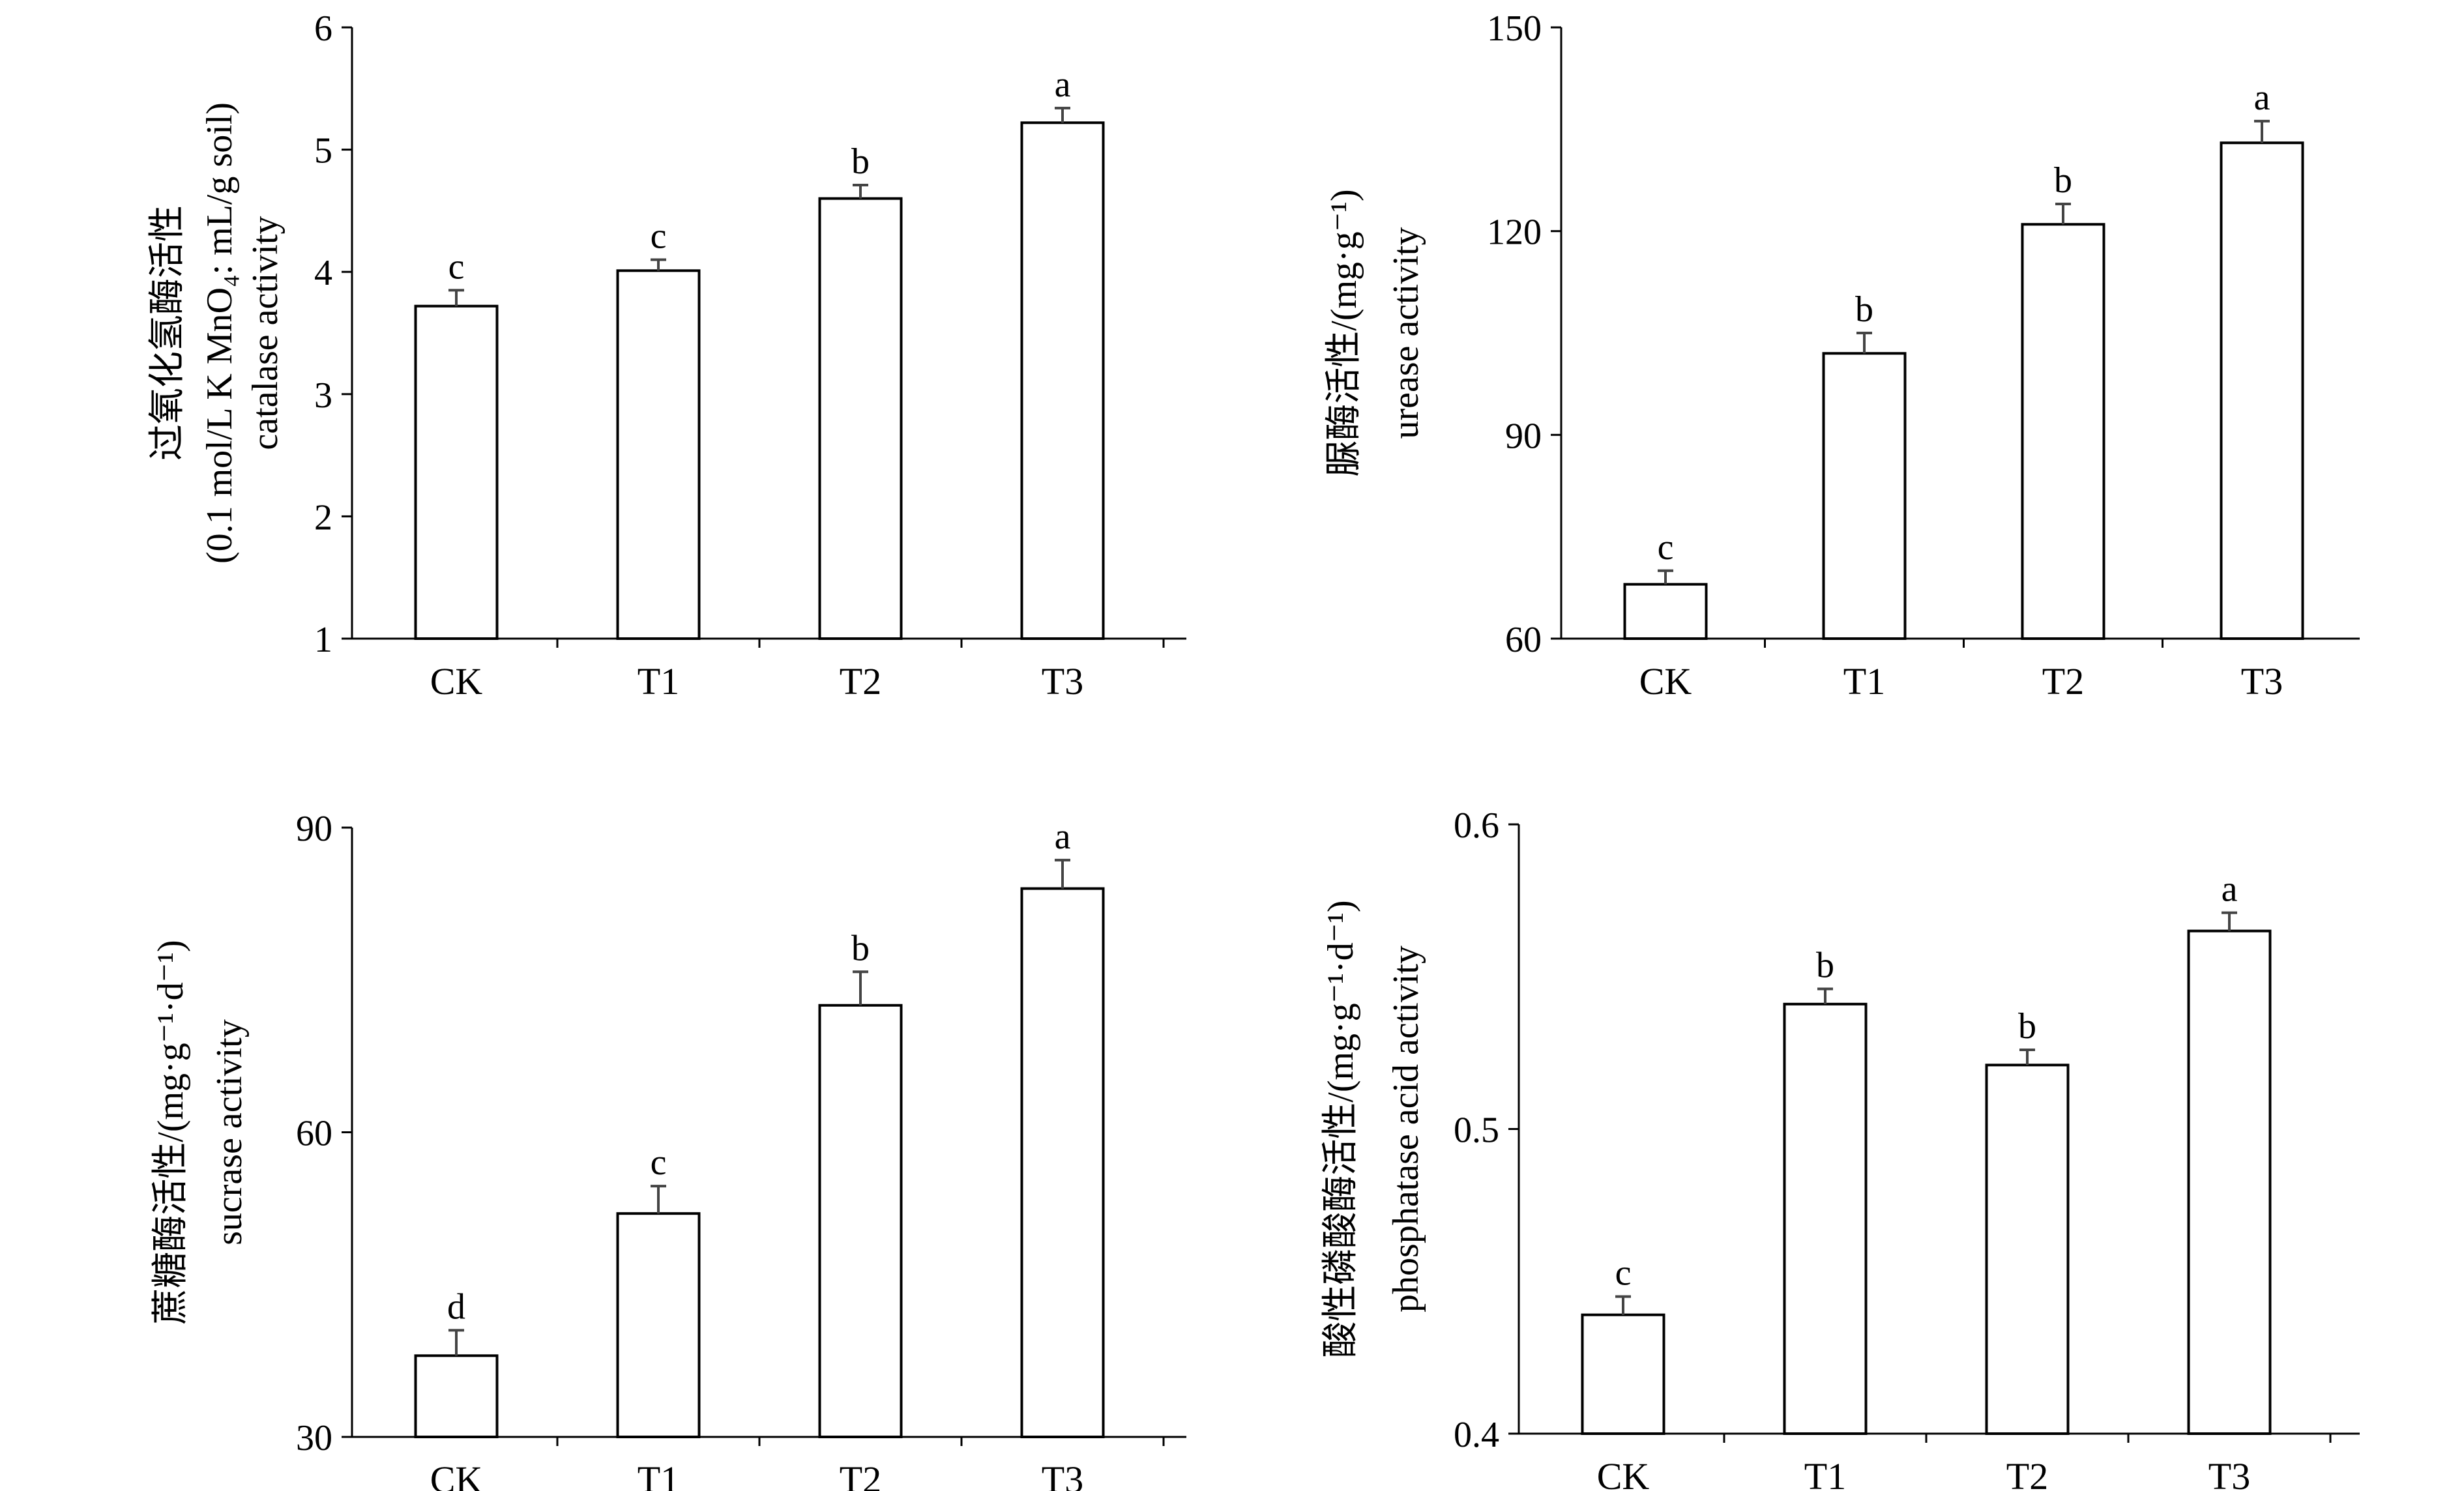 This screenshot has height=1491, width=2464. What do you see at coordinates (220, 333) in the screenshot?
I see `y-axis-title: (0.1 mol/L K MnO₄: mL/g soil)` at bounding box center [220, 333].